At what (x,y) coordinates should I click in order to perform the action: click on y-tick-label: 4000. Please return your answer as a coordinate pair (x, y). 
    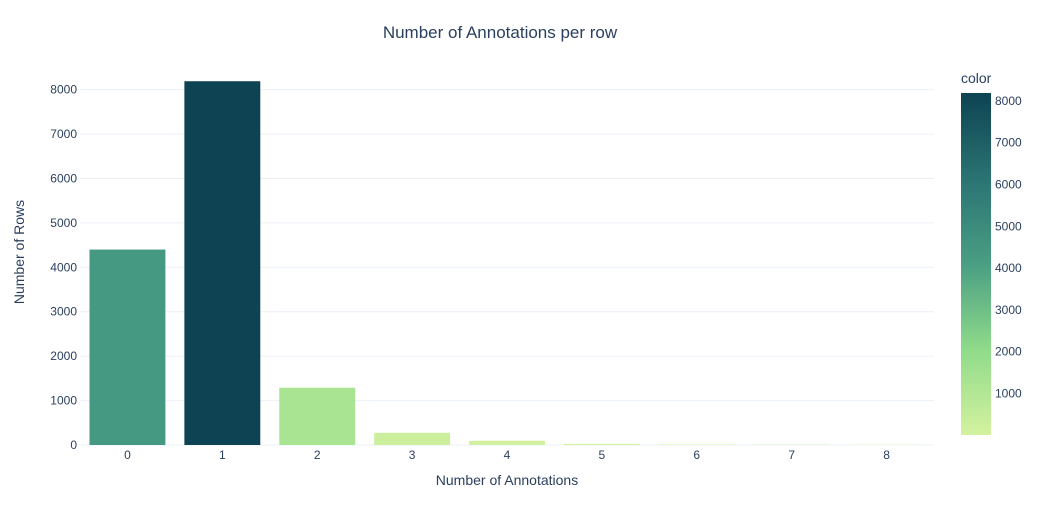
    Looking at the image, I should click on (63, 267).